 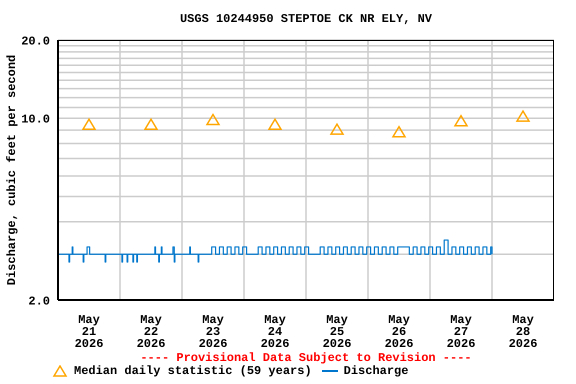 I want to click on x-tick-label: May 25 2026, so click(x=337, y=332).